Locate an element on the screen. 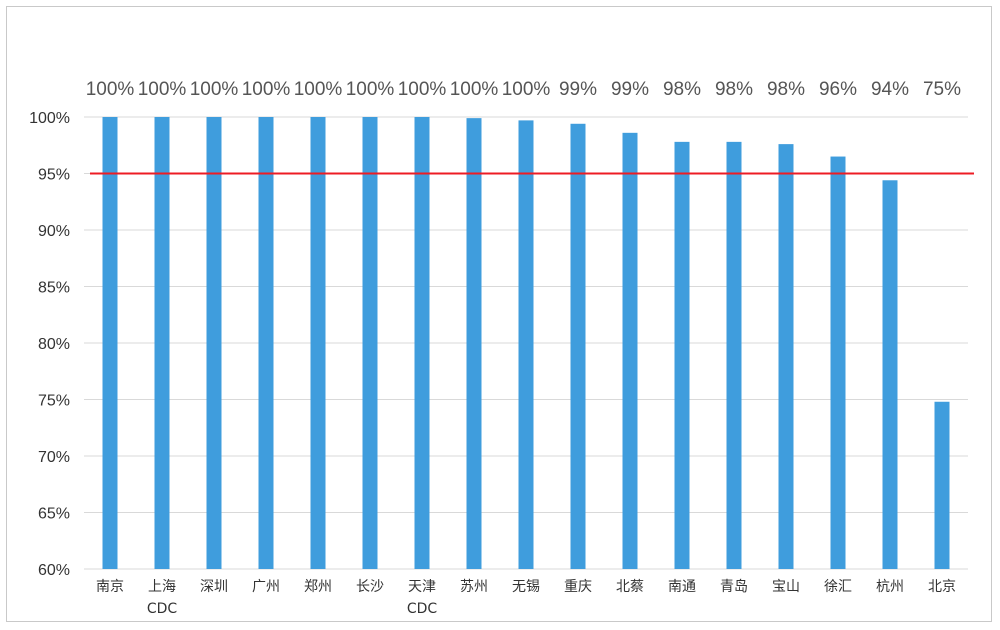 This screenshot has width=1000, height=630. x-tick-label: 北京 is located at coordinates (942, 587).